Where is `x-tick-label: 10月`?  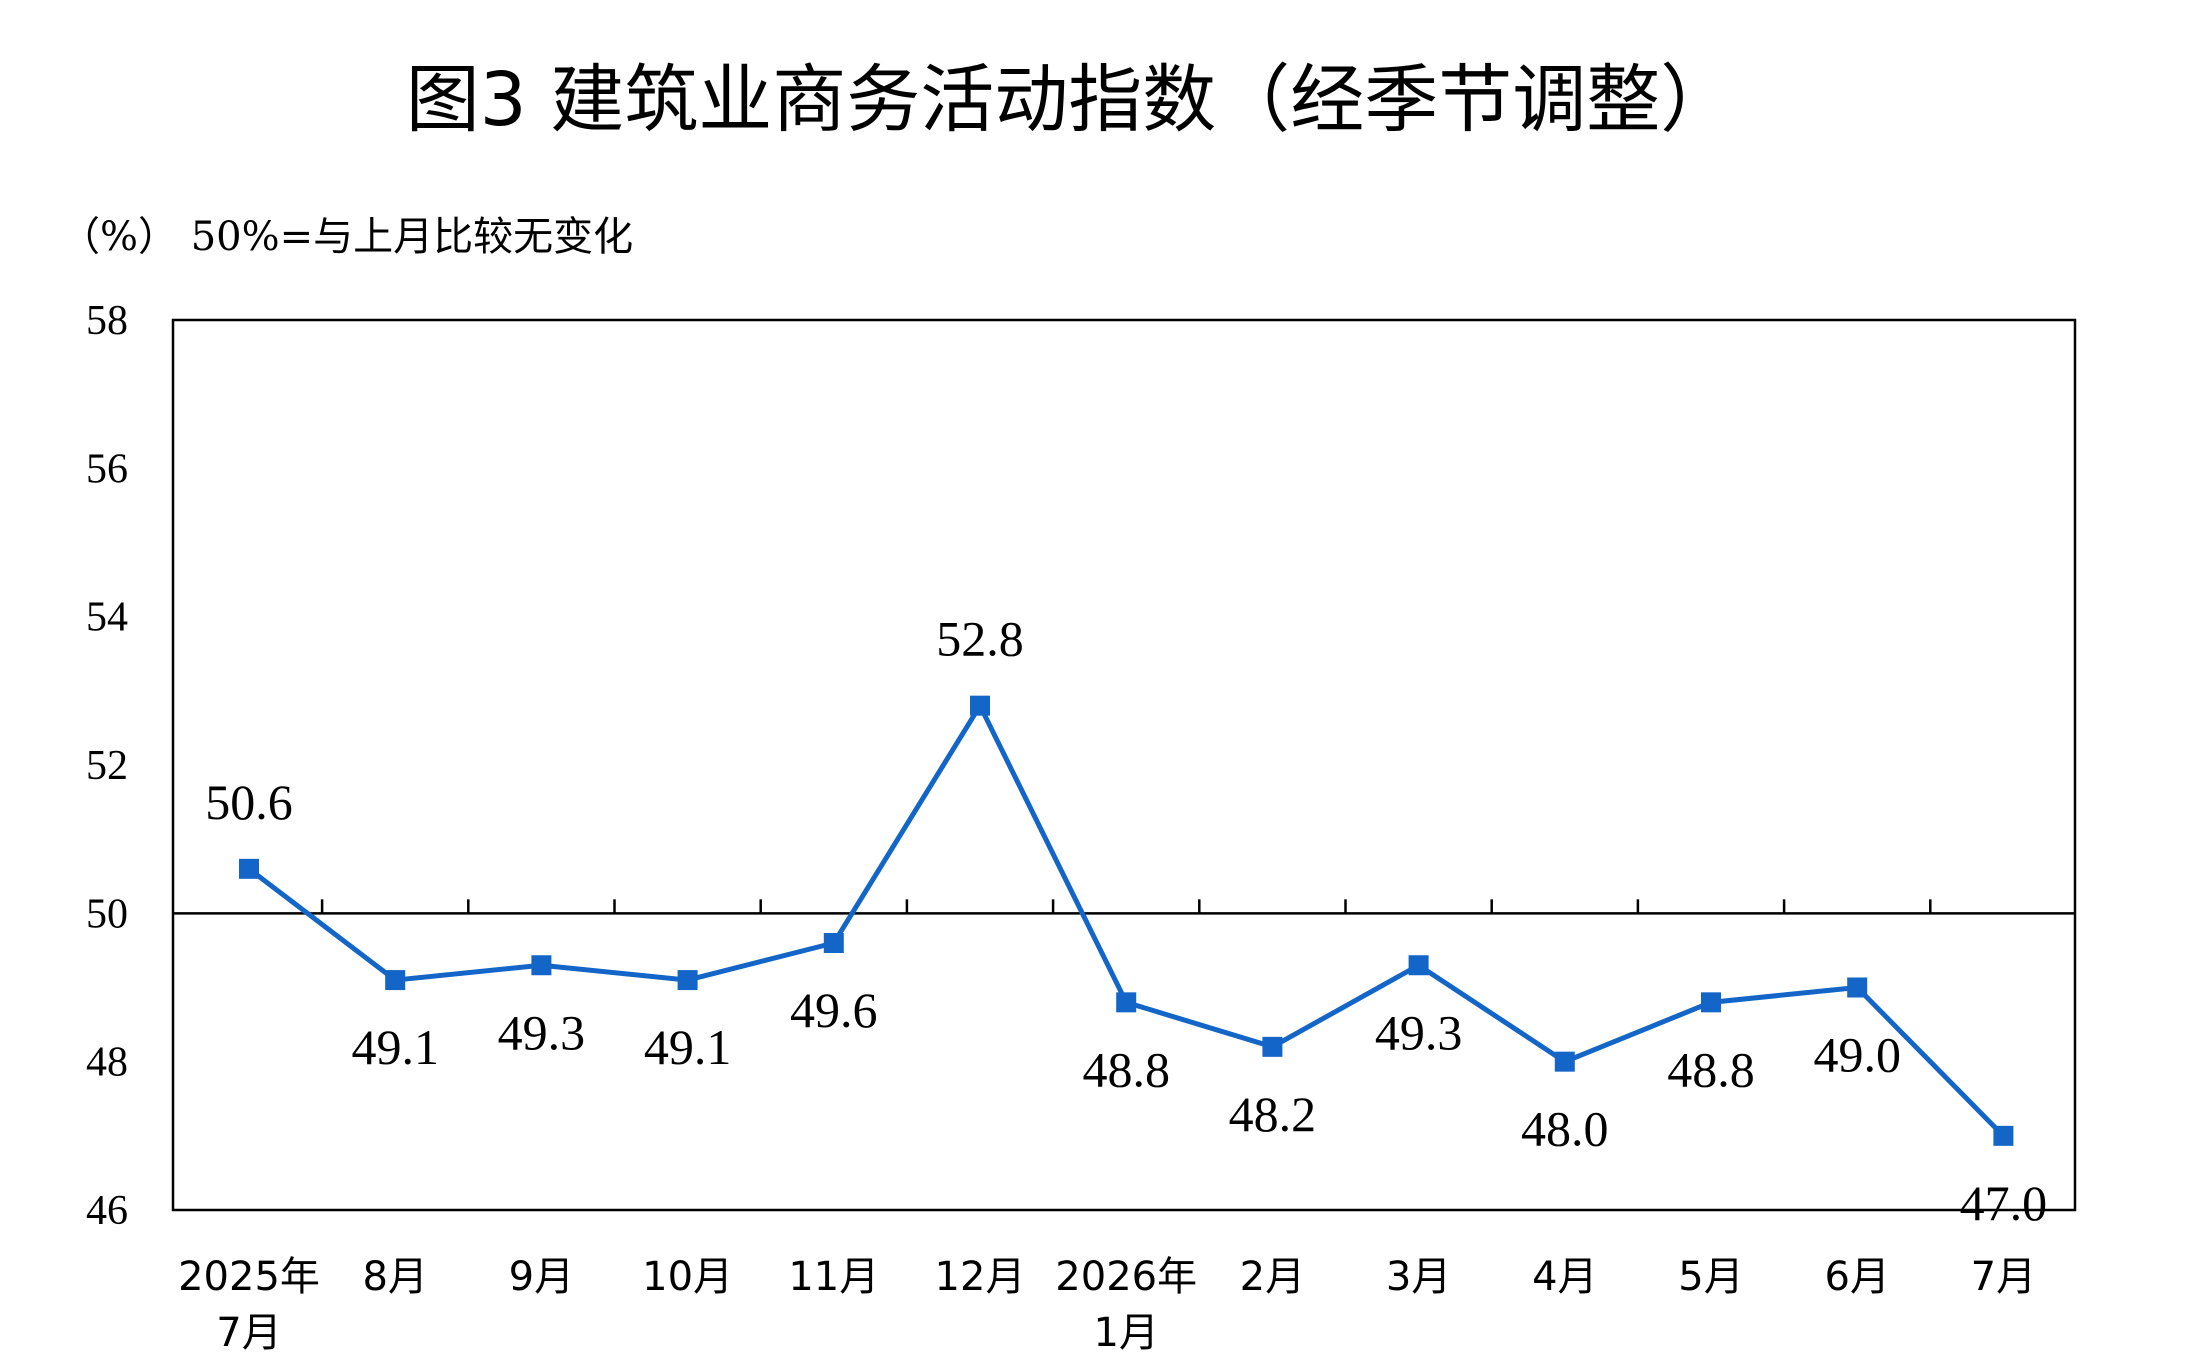
x-tick-label: 10月 is located at coordinates (687, 1277).